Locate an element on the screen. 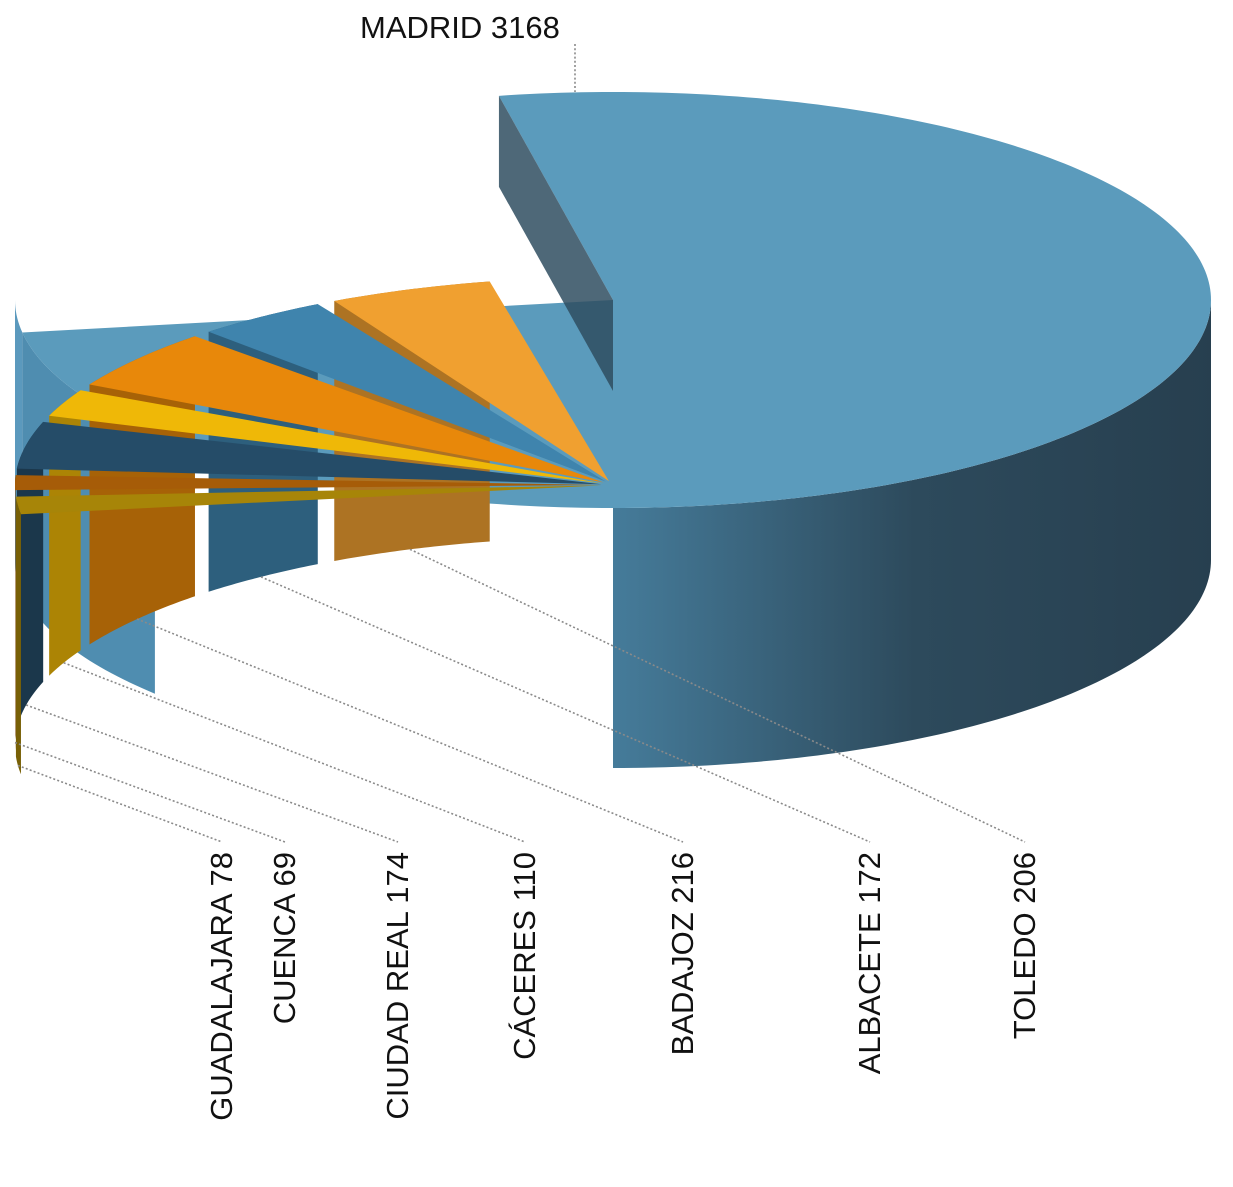 This screenshot has width=1233, height=1187. slice-tops-group is located at coordinates (312, 398).